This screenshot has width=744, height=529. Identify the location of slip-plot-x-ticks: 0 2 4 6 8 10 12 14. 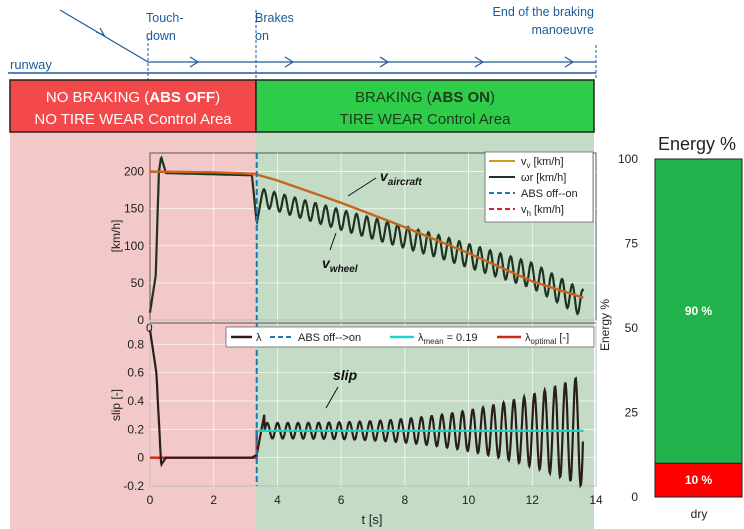
(375, 500).